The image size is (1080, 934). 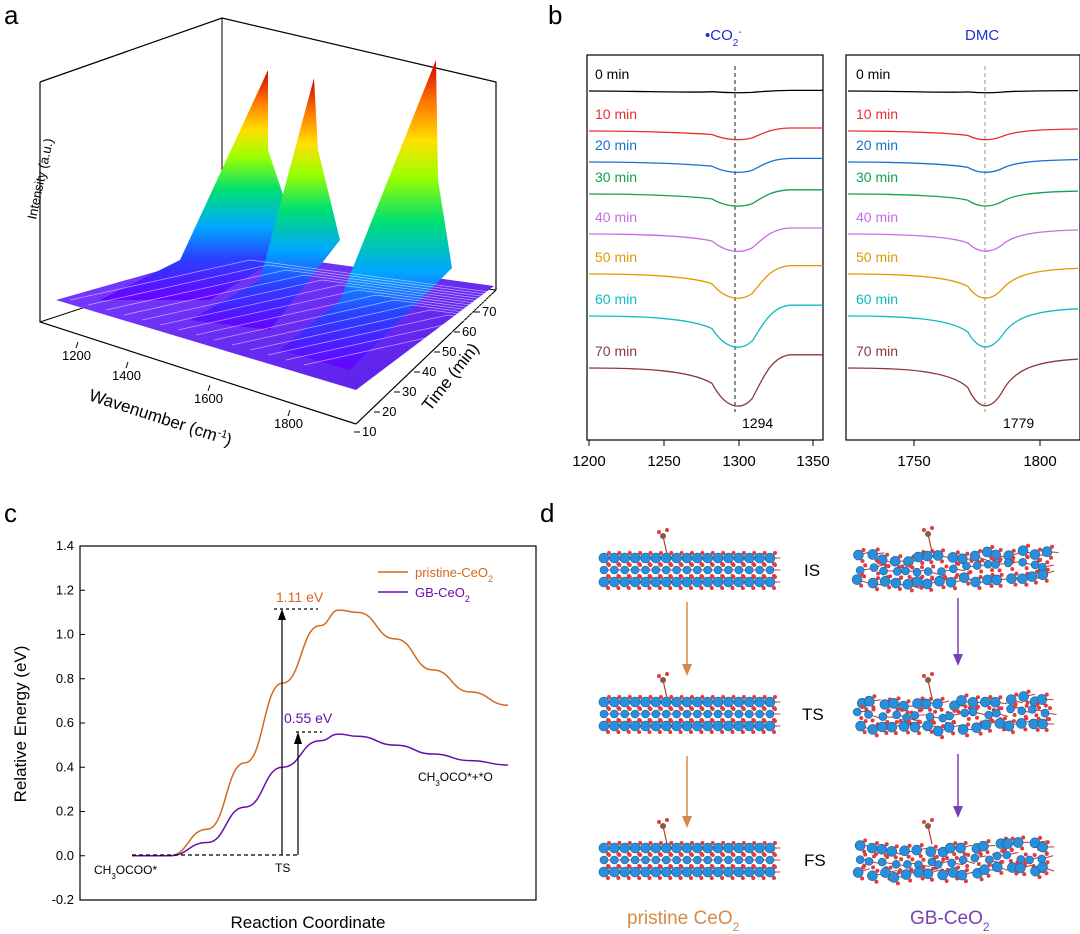 I want to click on b-right-time-label: 70 min, so click(x=877, y=351).